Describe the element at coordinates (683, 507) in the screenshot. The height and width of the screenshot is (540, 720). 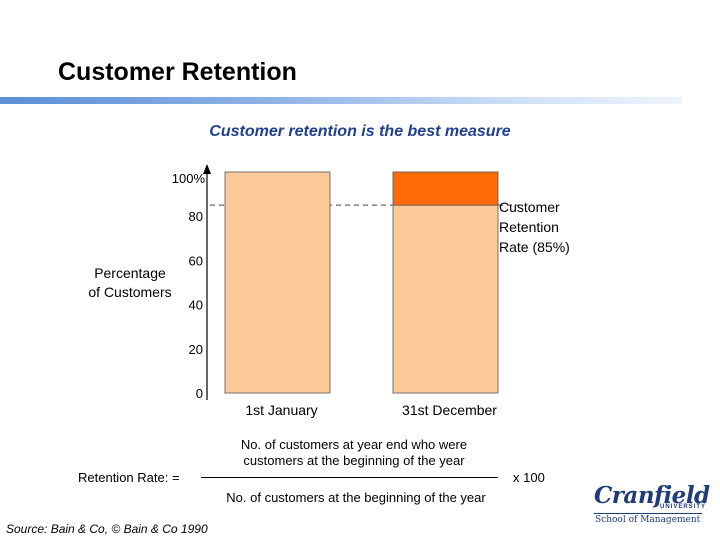
I see `logo-university: UNIVERSITY` at that location.